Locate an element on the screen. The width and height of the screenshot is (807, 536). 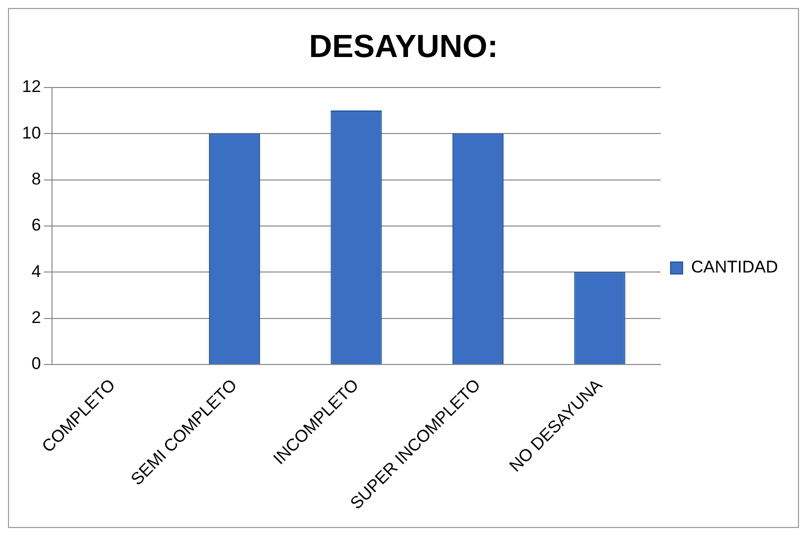
y-tick-label: 0 is located at coordinates (36, 364).